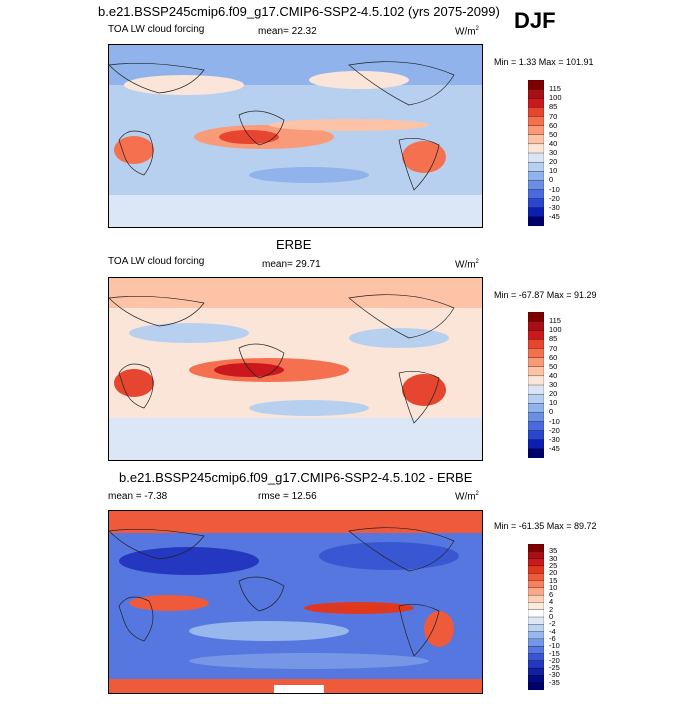 The height and width of the screenshot is (704, 700). What do you see at coordinates (169, 603) in the screenshot?
I see `panel3-africa-anomaly` at bounding box center [169, 603].